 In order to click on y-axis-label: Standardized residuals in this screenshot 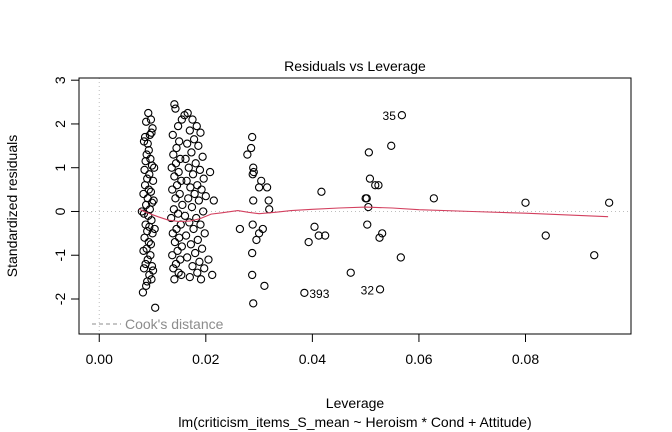, I will do `click(12, 206)`.